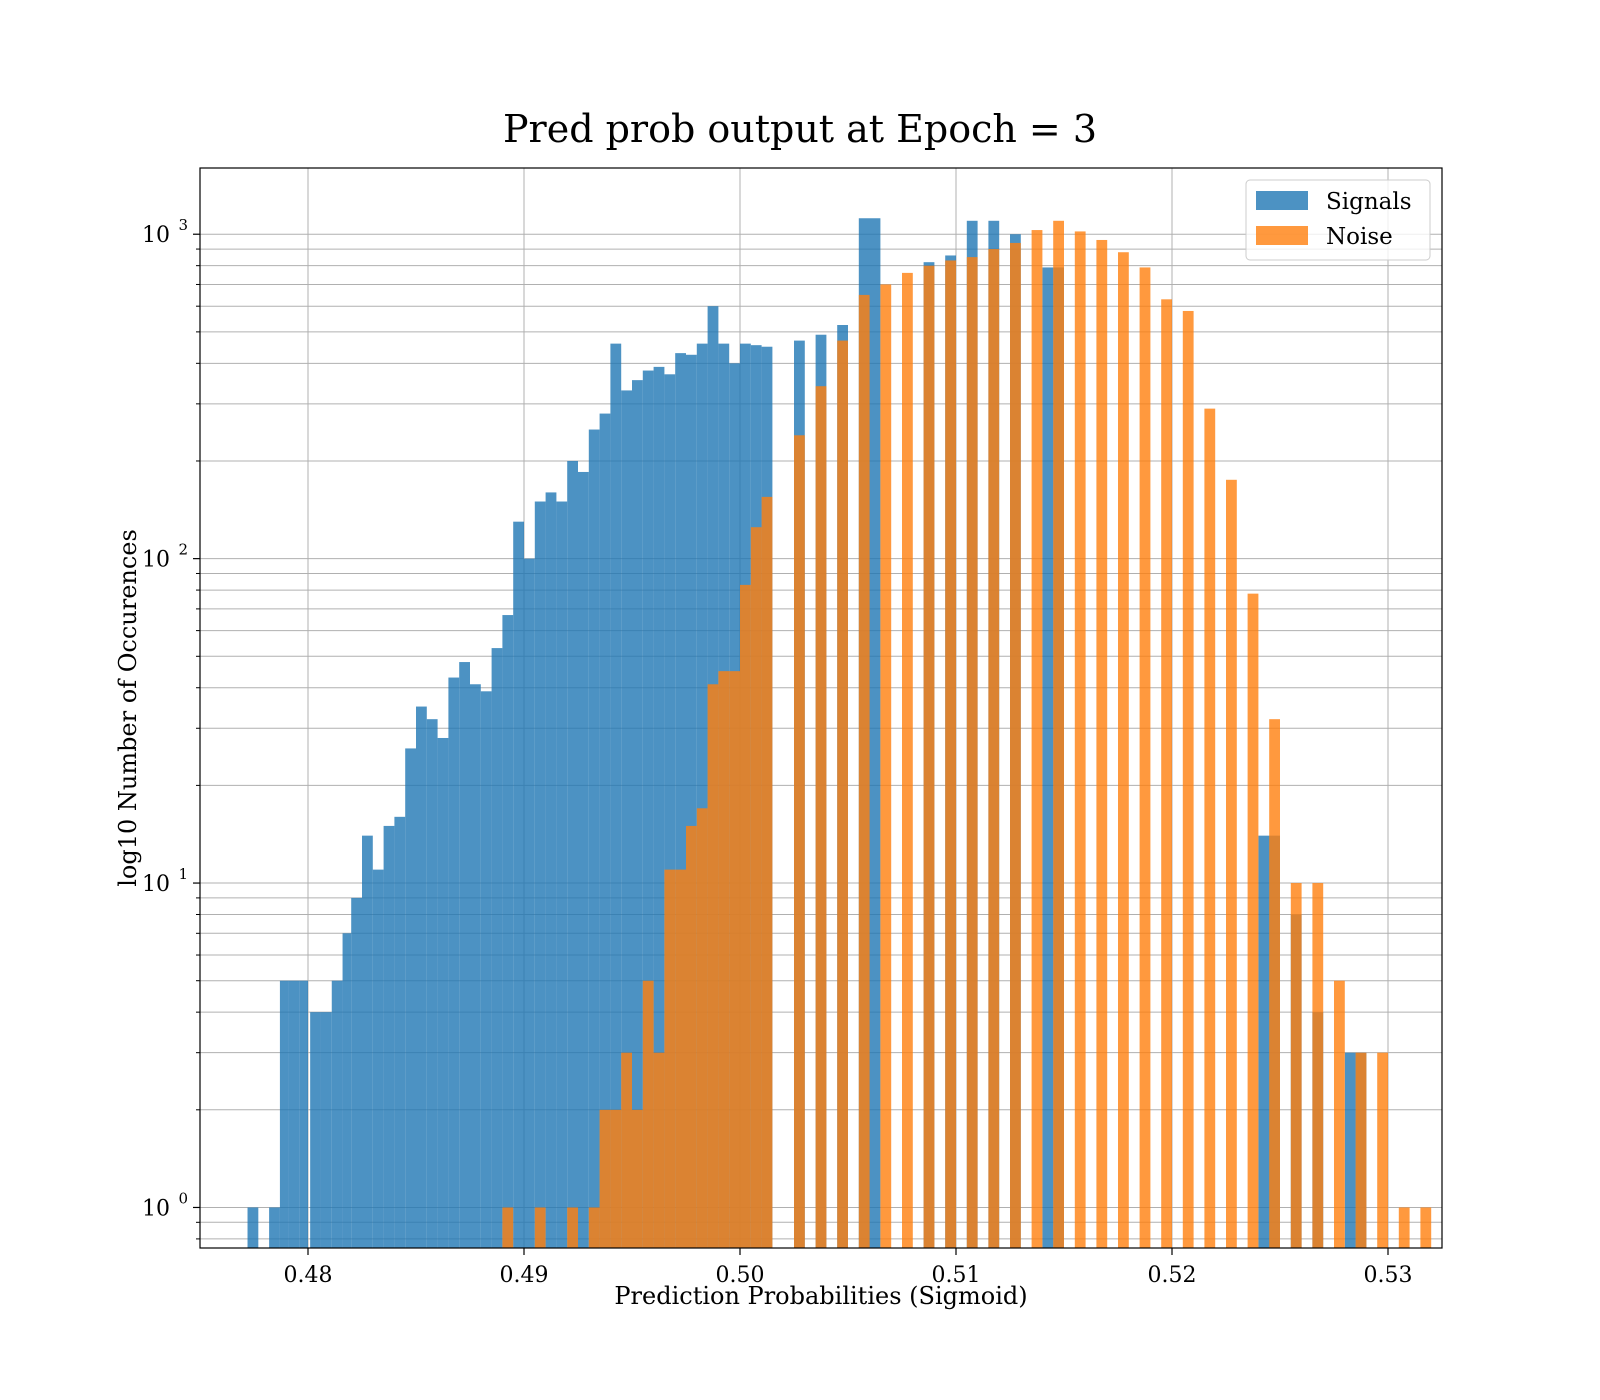 This screenshot has height=1400, width=1600. Describe the element at coordinates (848, 1268) in the screenshot. I see `x-axis-ticks: 0.48 0.49 0.50 0.51 0.52 0.53` at that location.